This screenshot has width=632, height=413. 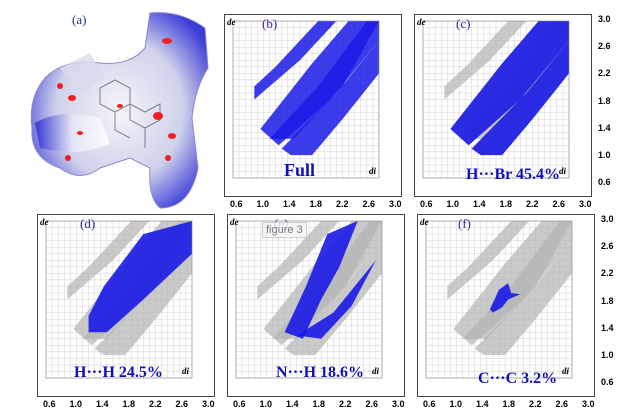 What do you see at coordinates (513, 174) in the screenshot?
I see `caption-h-br: H···Br 45.4%` at bounding box center [513, 174].